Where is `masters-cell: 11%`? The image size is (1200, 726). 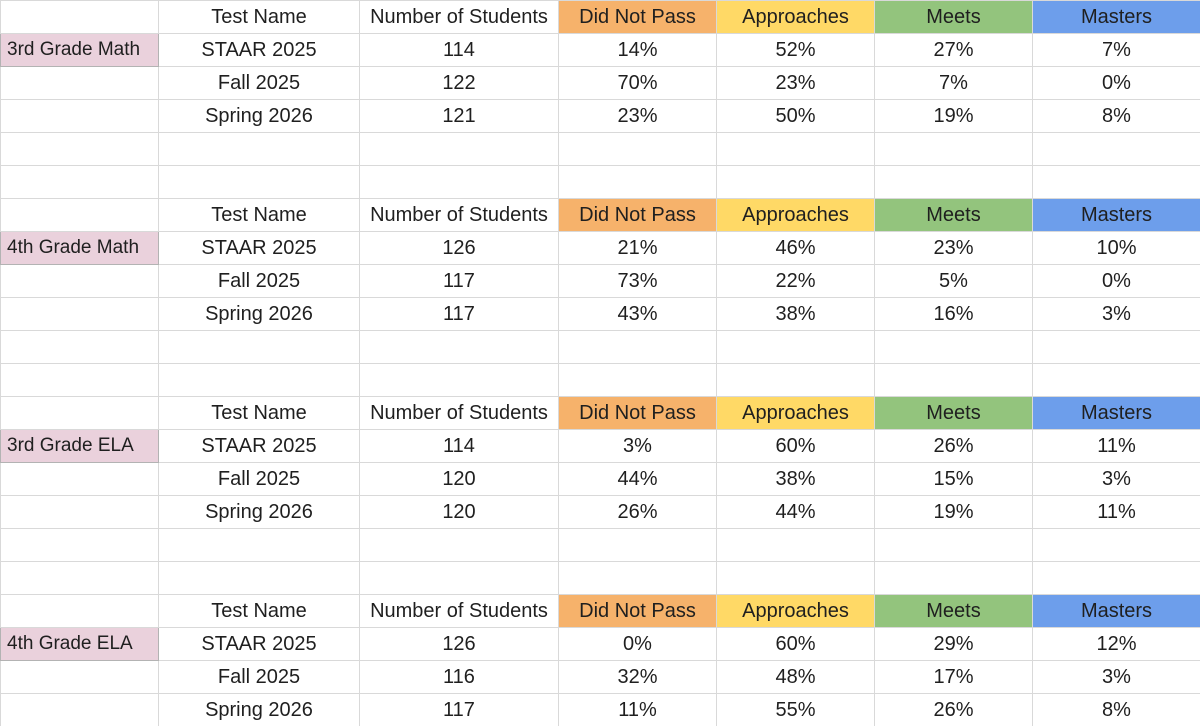 masters-cell: 11% is located at coordinates (1116, 446).